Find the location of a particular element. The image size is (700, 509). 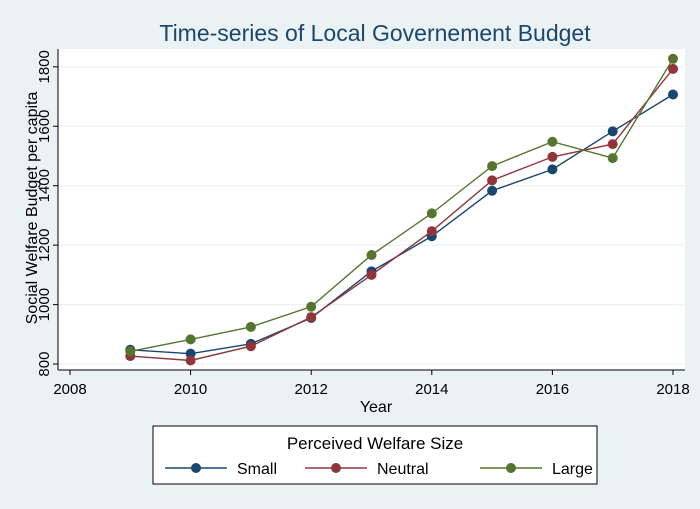

y-tick-label: 1200 is located at coordinates (44, 244).